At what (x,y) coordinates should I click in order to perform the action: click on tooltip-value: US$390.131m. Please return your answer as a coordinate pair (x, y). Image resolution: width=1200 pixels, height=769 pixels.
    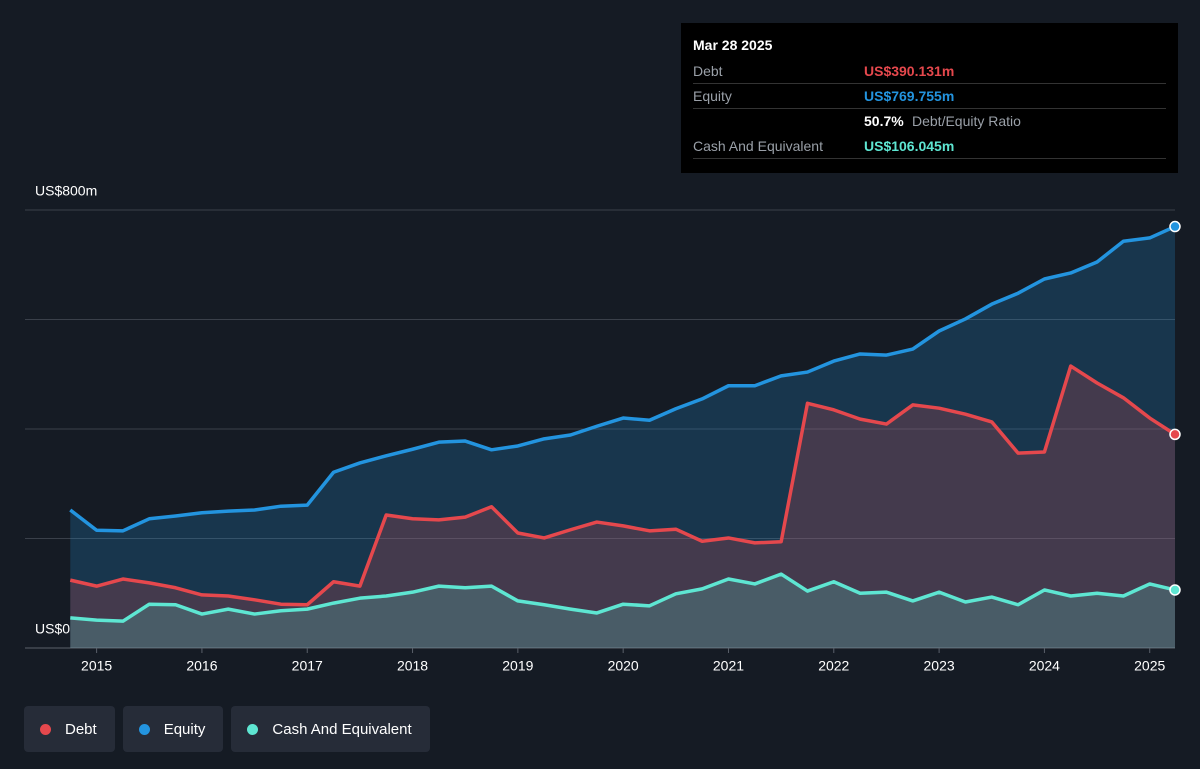
    Looking at the image, I should click on (909, 71).